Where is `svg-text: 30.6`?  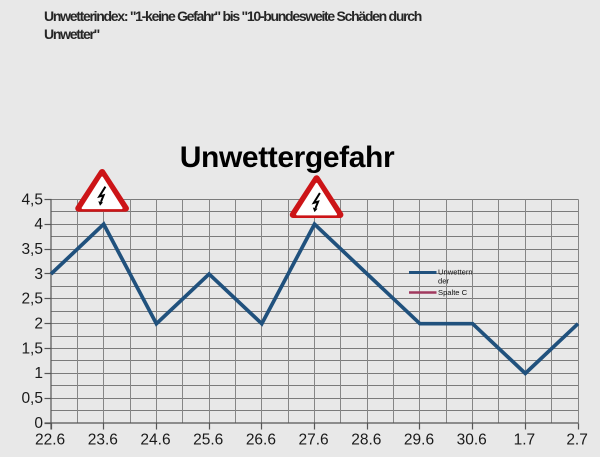 svg-text: 30.6 is located at coordinates (472, 439).